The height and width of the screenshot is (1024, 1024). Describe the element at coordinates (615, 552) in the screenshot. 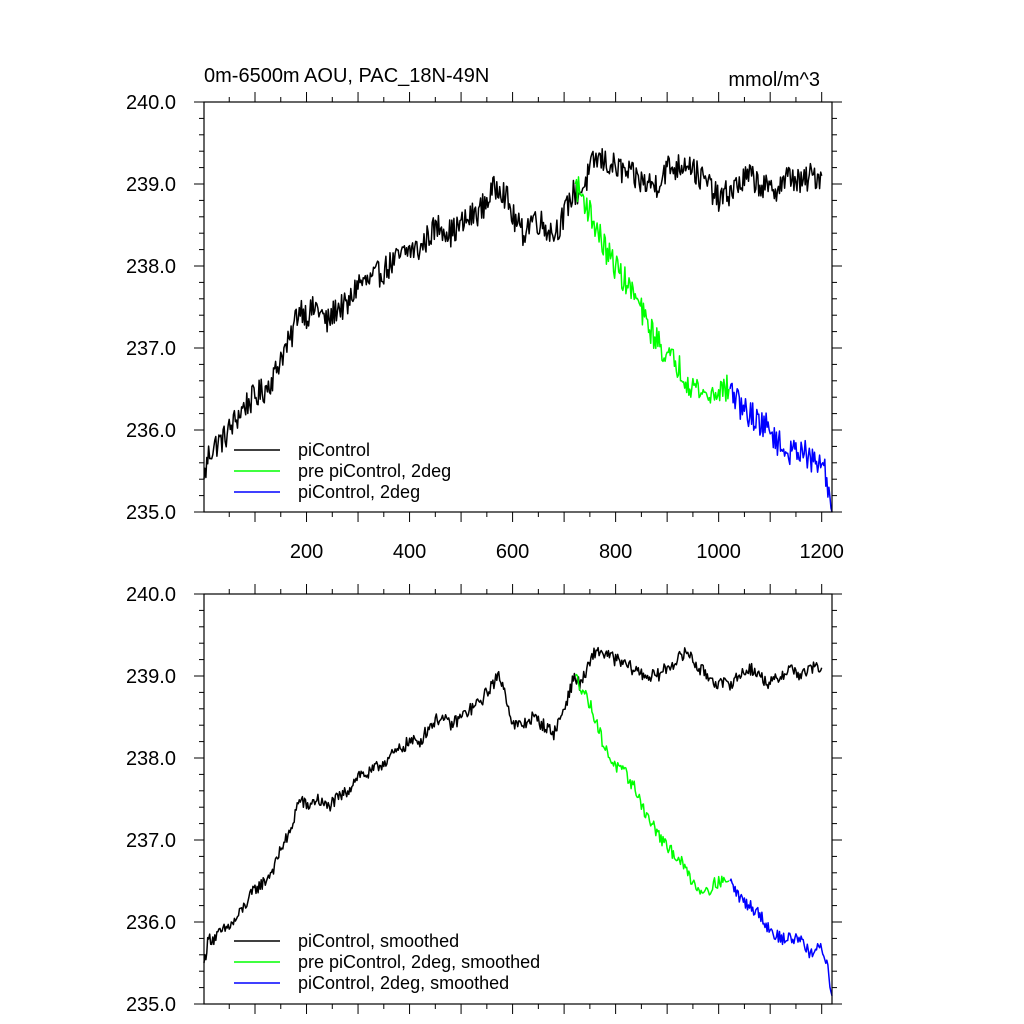

I see `x-tick-label: 800` at that location.